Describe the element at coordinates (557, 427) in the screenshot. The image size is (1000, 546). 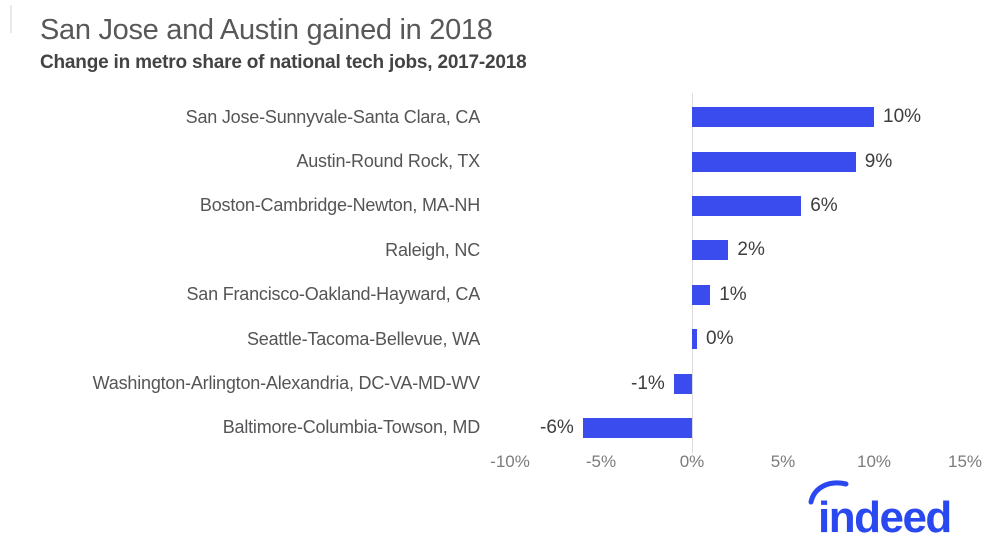
I see `value-label: -6%` at that location.